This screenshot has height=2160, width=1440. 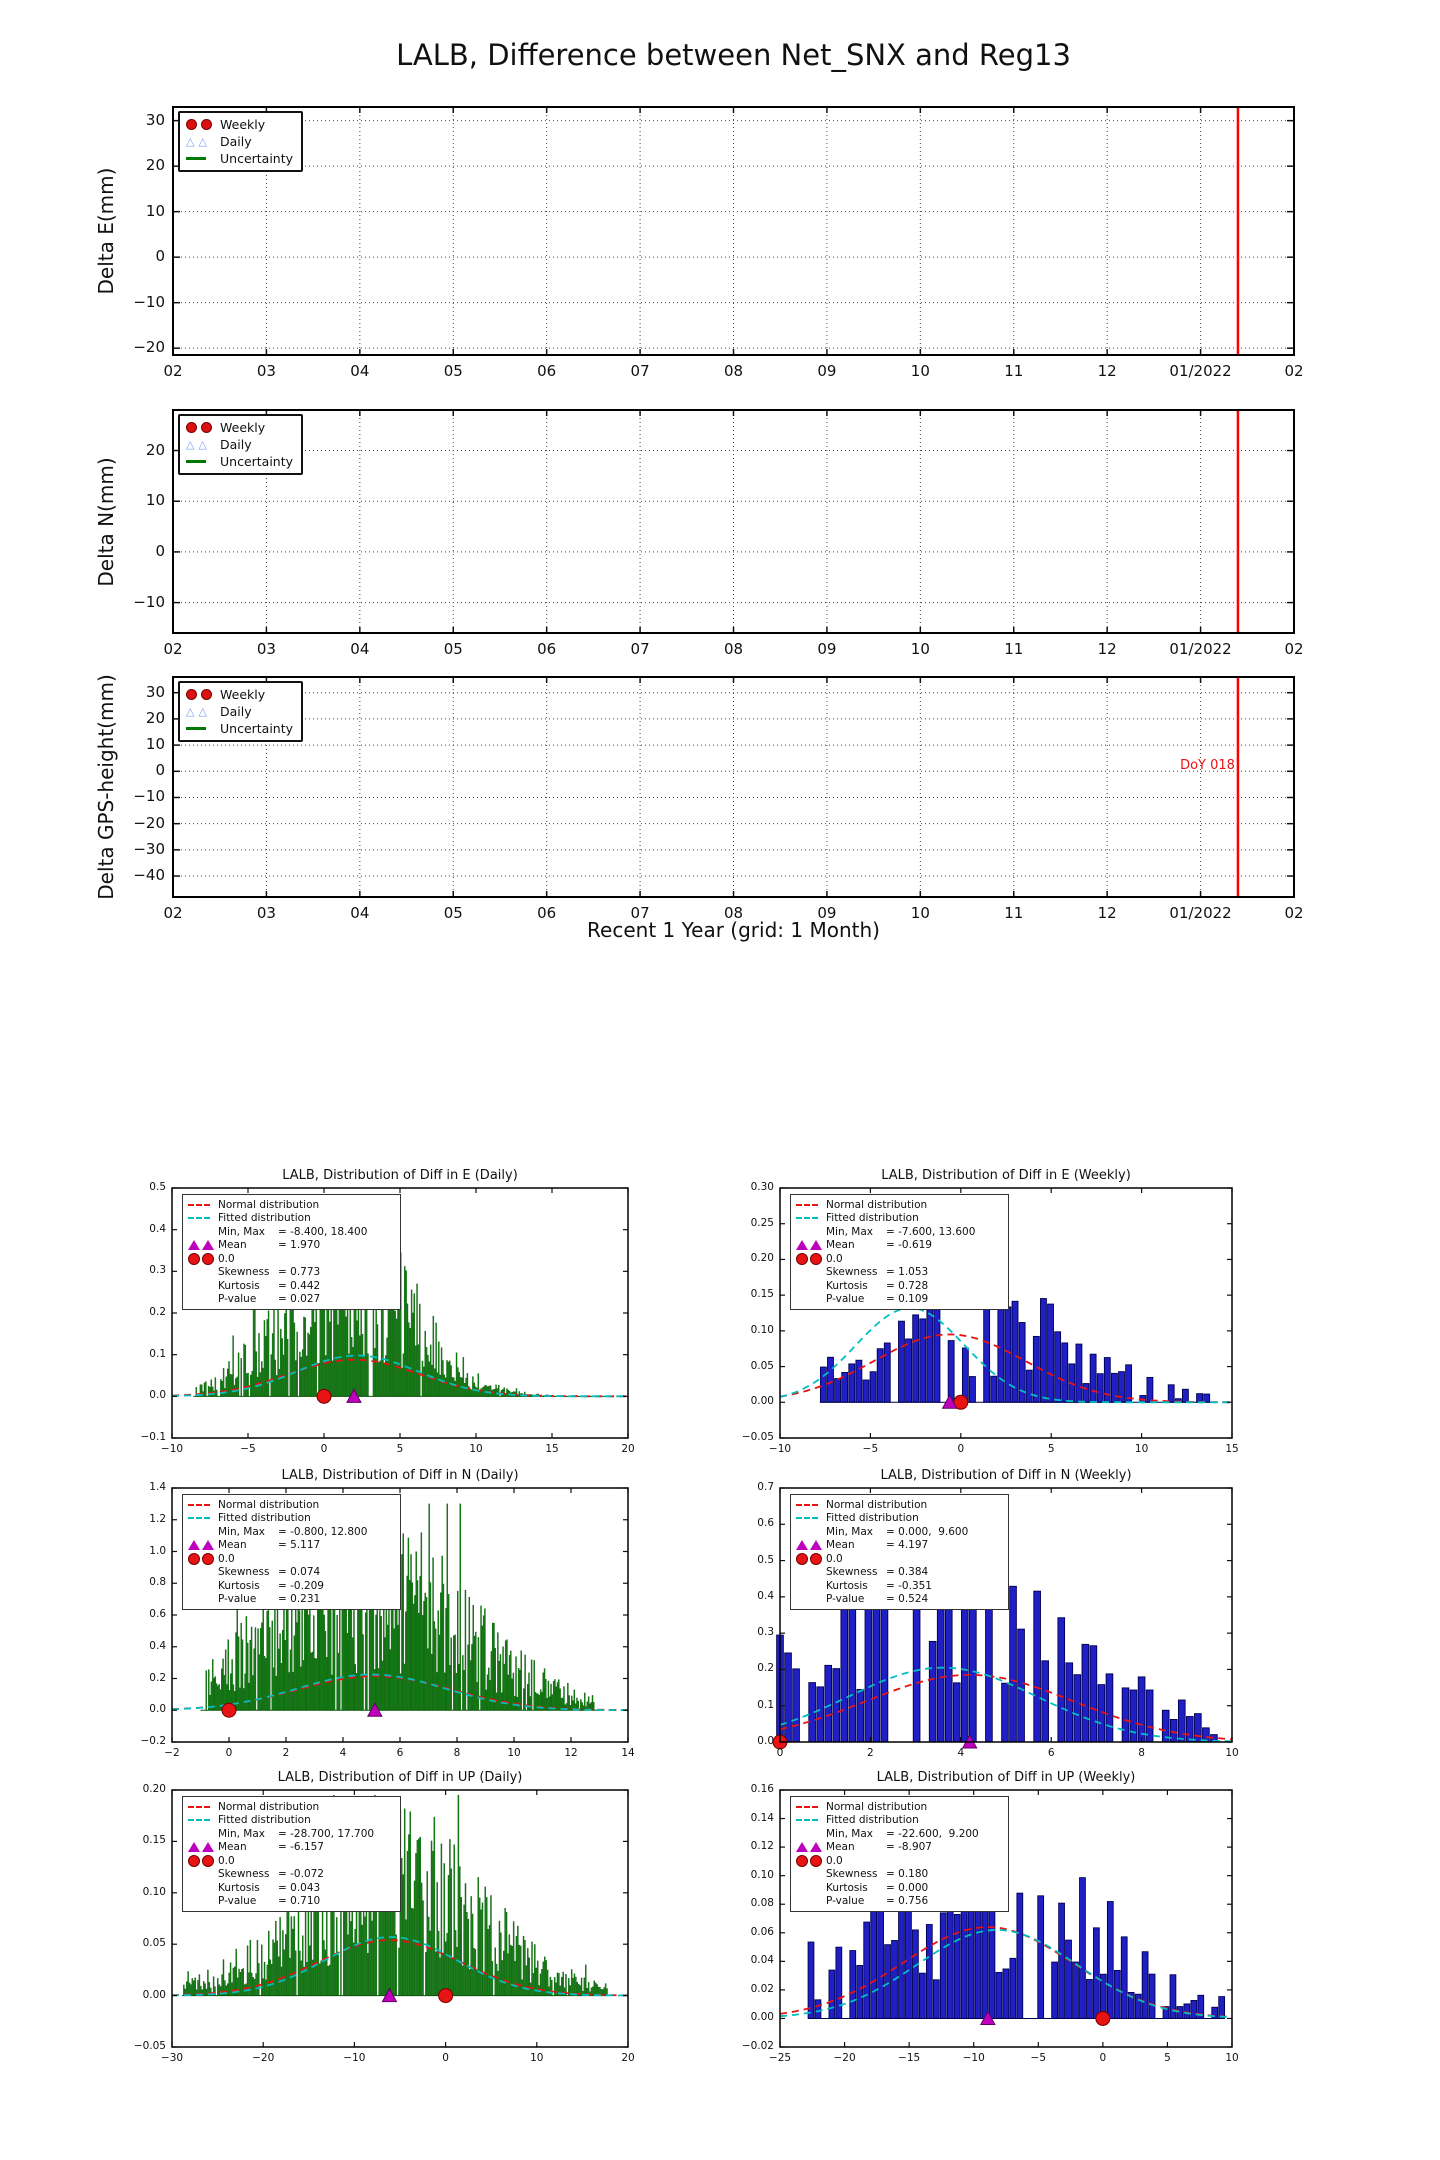 What do you see at coordinates (157, 1312) in the screenshot?
I see `y-tick-label: 0.2` at bounding box center [157, 1312].